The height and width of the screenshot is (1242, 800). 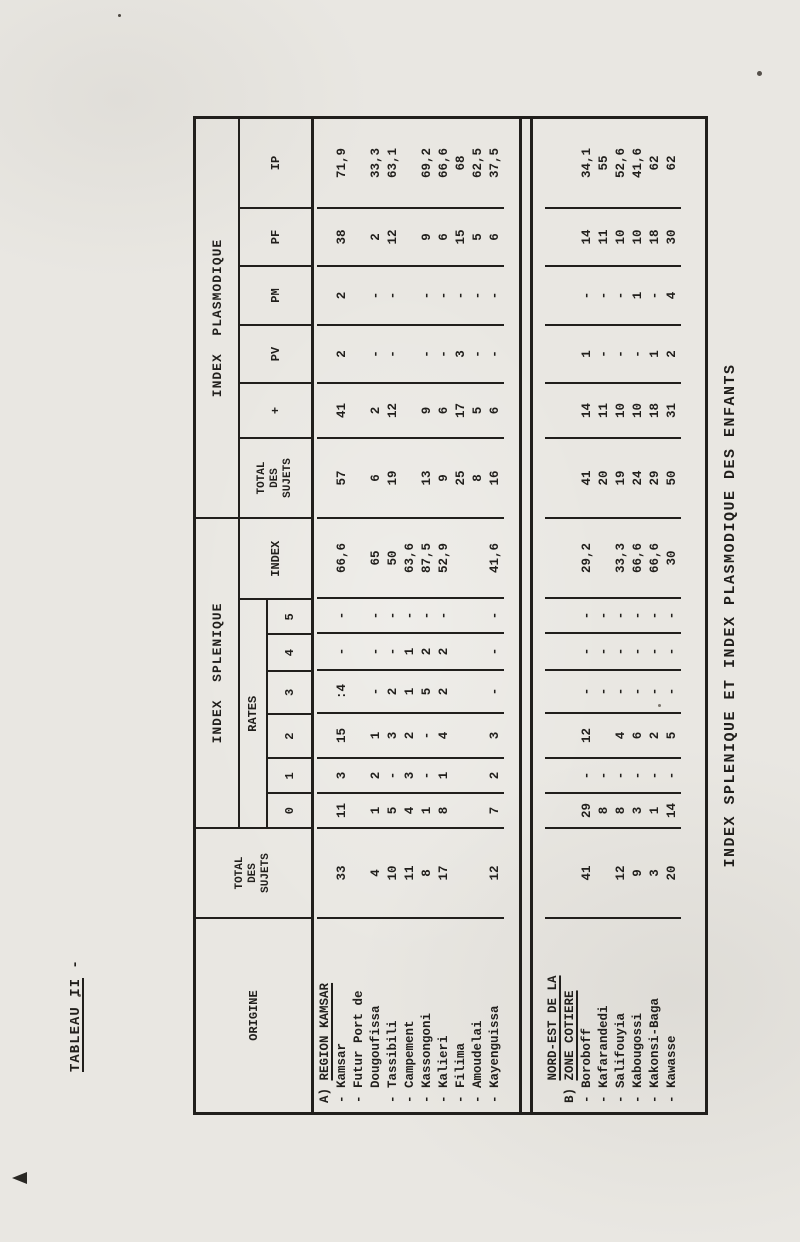 What do you see at coordinates (621, 1014) in the screenshot?
I see `row-label: - Salifouyia` at bounding box center [621, 1014].